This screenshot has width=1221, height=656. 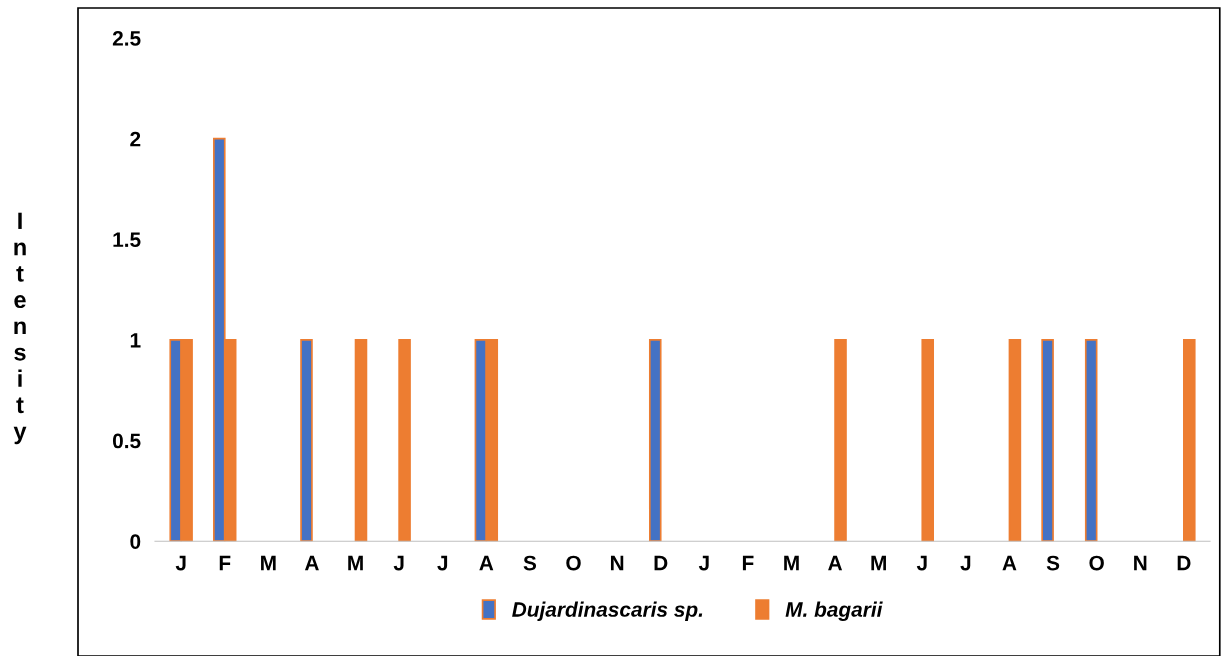 I want to click on legend-label: M. bagarii, so click(x=834, y=611).